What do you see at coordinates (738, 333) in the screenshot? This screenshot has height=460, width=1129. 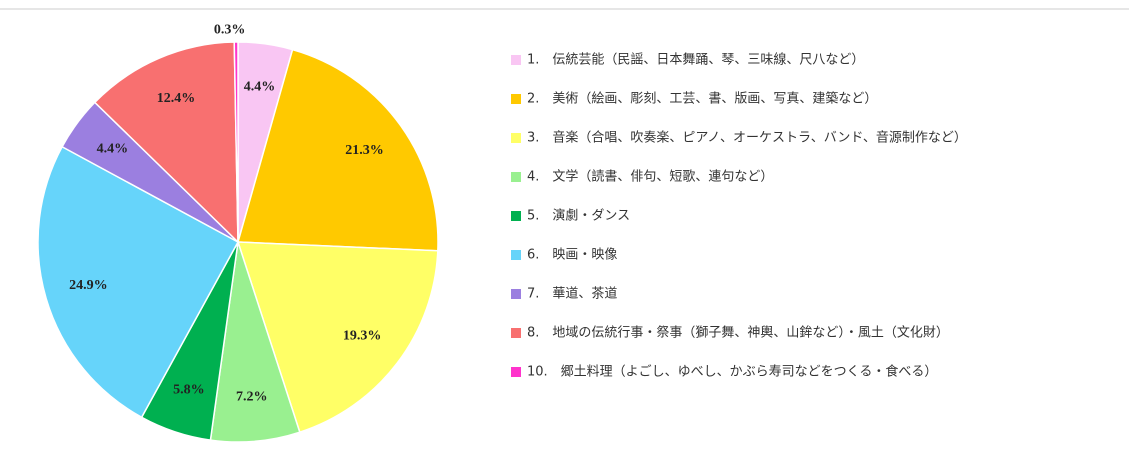 I see `legend-label: 8. 地域の伝統行事・祭事（獅子舞、神輿、山鉾など）・風土（文化財）` at bounding box center [738, 333].